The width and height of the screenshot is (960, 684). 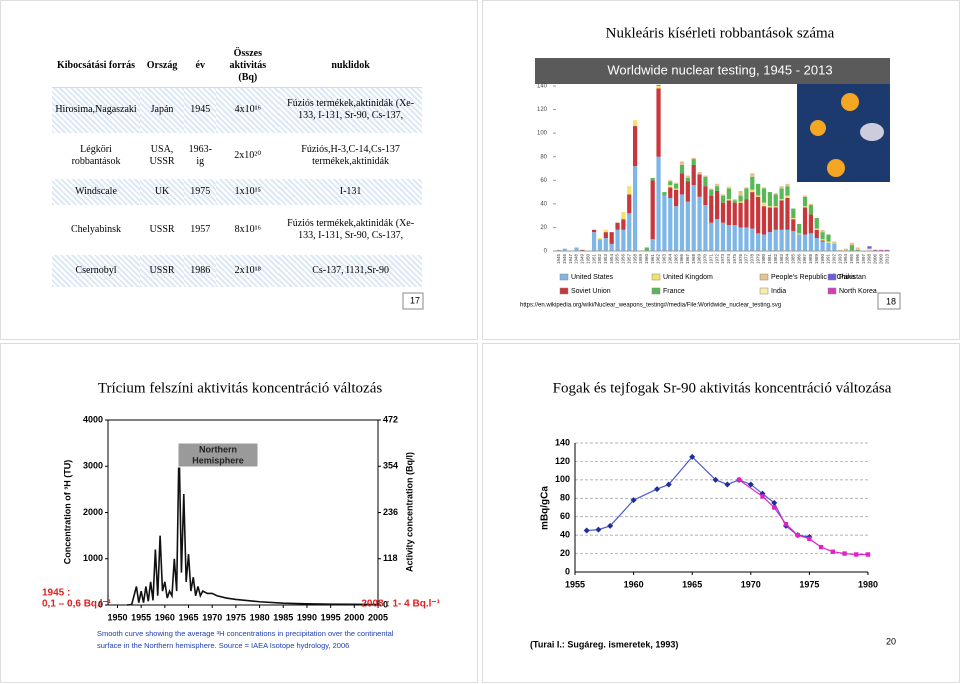 I want to click on table-row: Windscale UK 1975 1x10¹⁵ I-131, so click(x=237, y=192).